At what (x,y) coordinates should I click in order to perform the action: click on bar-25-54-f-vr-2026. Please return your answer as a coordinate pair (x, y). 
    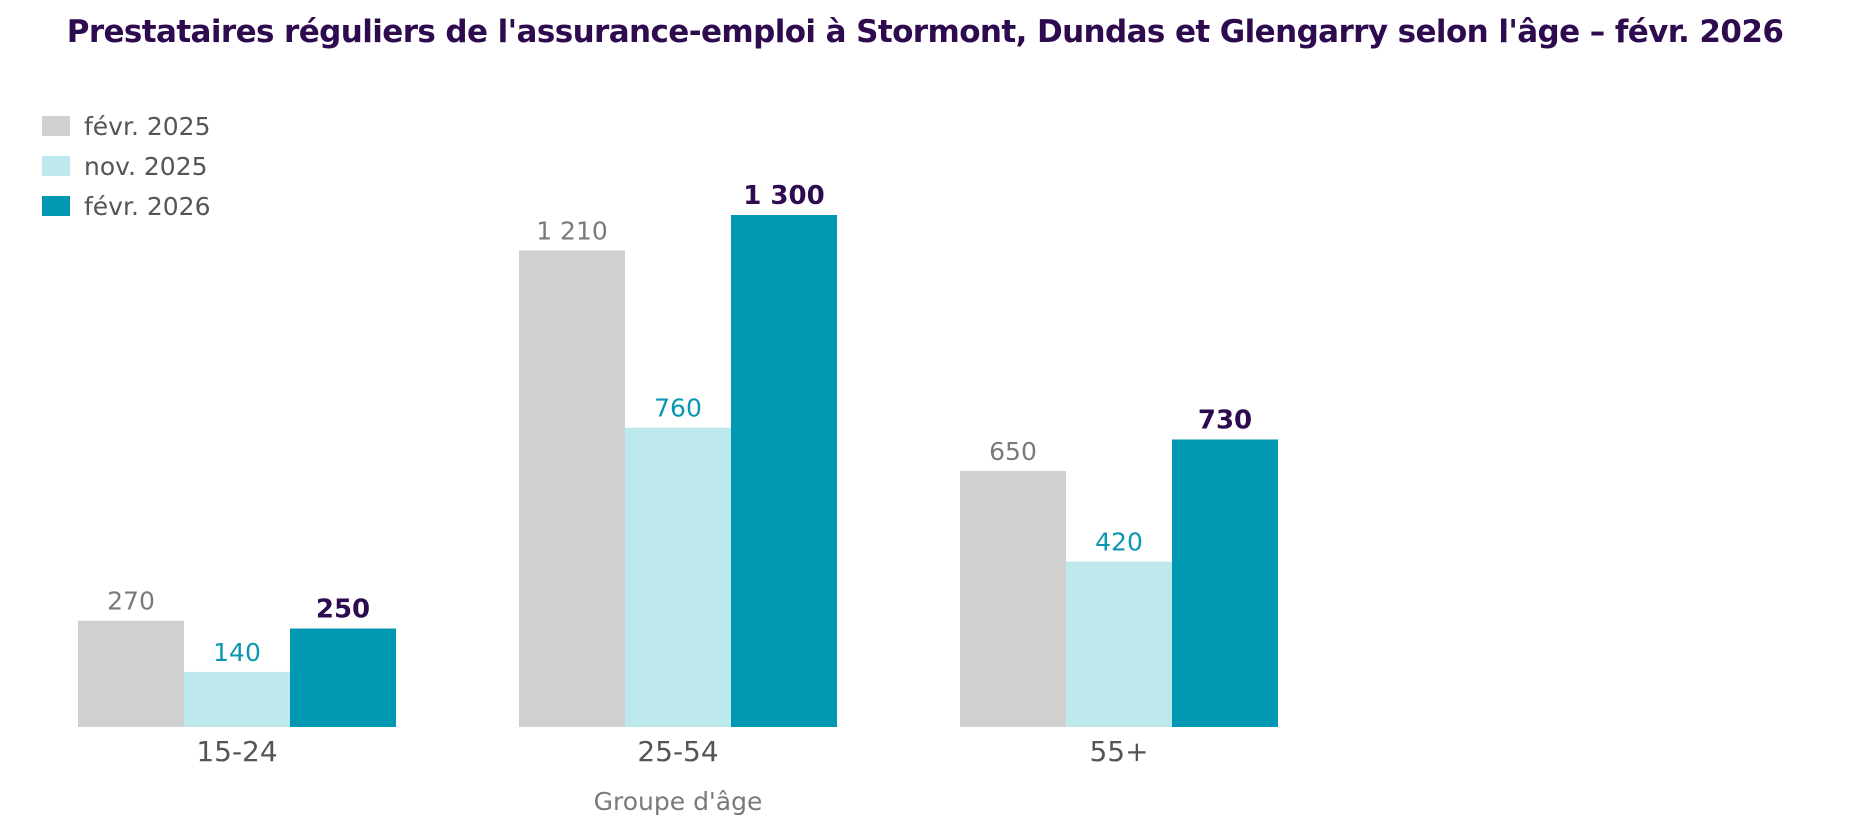
    Looking at the image, I should click on (784, 471).